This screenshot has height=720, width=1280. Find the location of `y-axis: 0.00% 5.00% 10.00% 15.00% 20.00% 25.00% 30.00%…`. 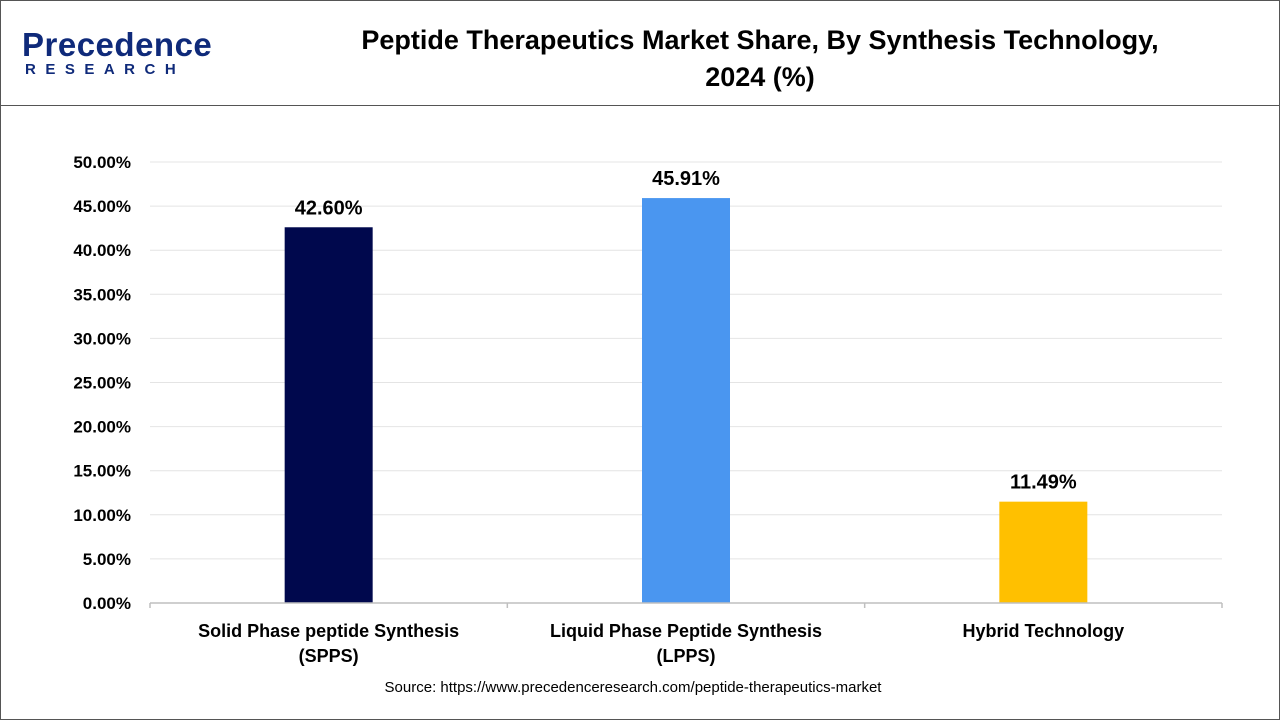

y-axis: 0.00% 5.00% 10.00% 15.00% 20.00% 25.00% 30.00%… is located at coordinates (102, 383).